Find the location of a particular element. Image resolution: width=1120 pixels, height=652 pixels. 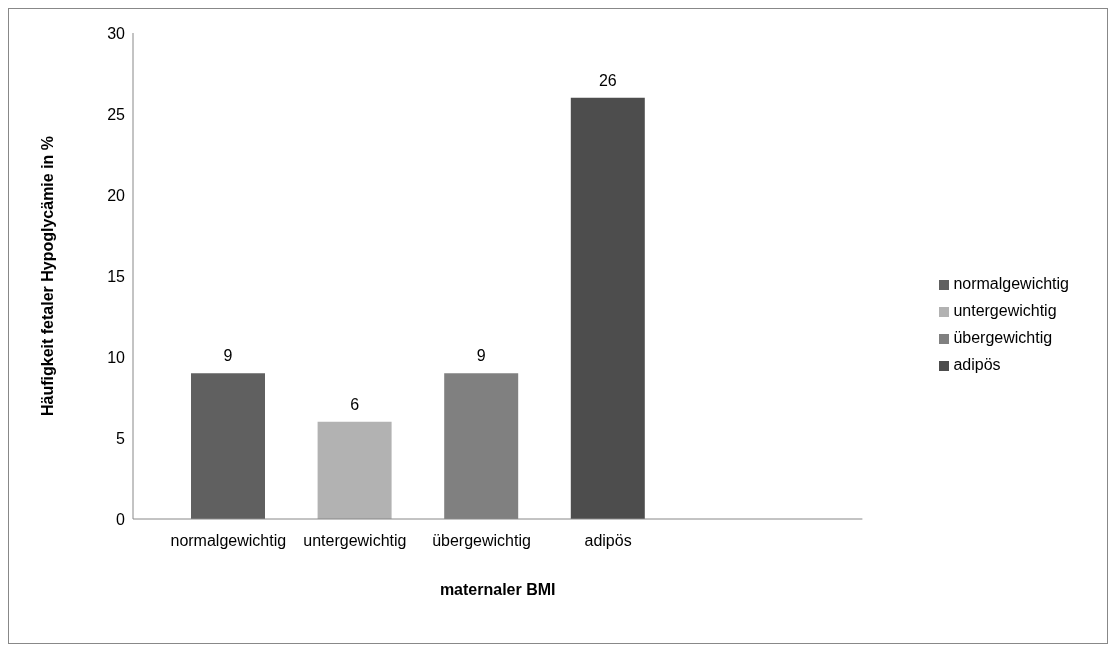

x-tick-label: übergewichtig is located at coordinates (481, 541).